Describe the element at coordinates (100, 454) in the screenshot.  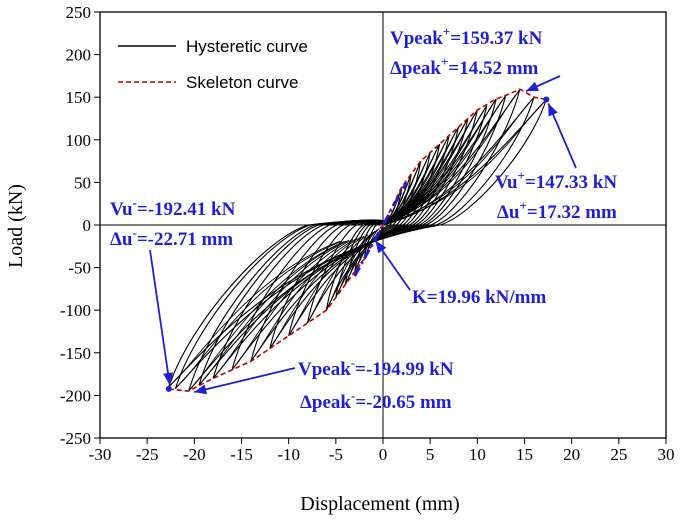
I see `x-tick-label: -30` at that location.